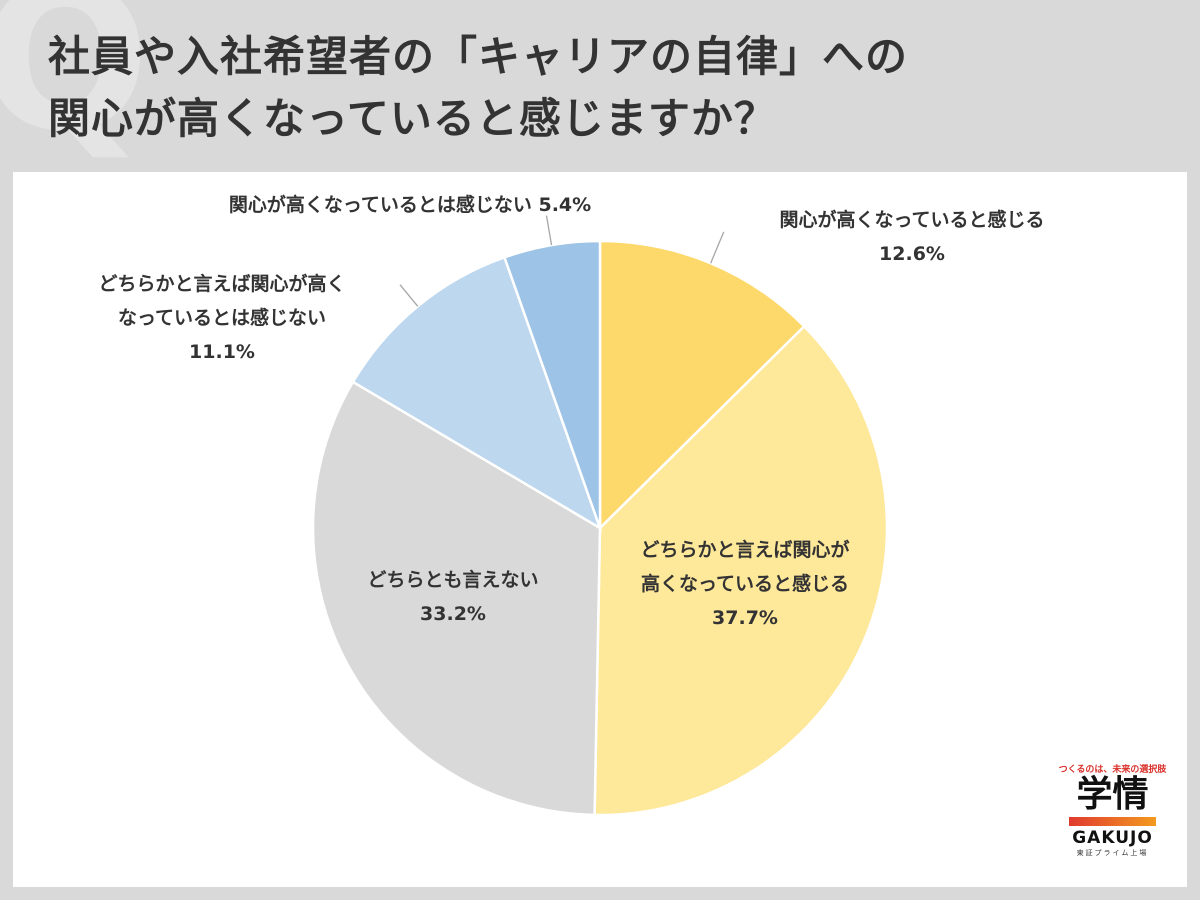 The height and width of the screenshot is (900, 1200). Describe the element at coordinates (453, 614) in the screenshot. I see `slice-3-percent: 33.2%` at that location.